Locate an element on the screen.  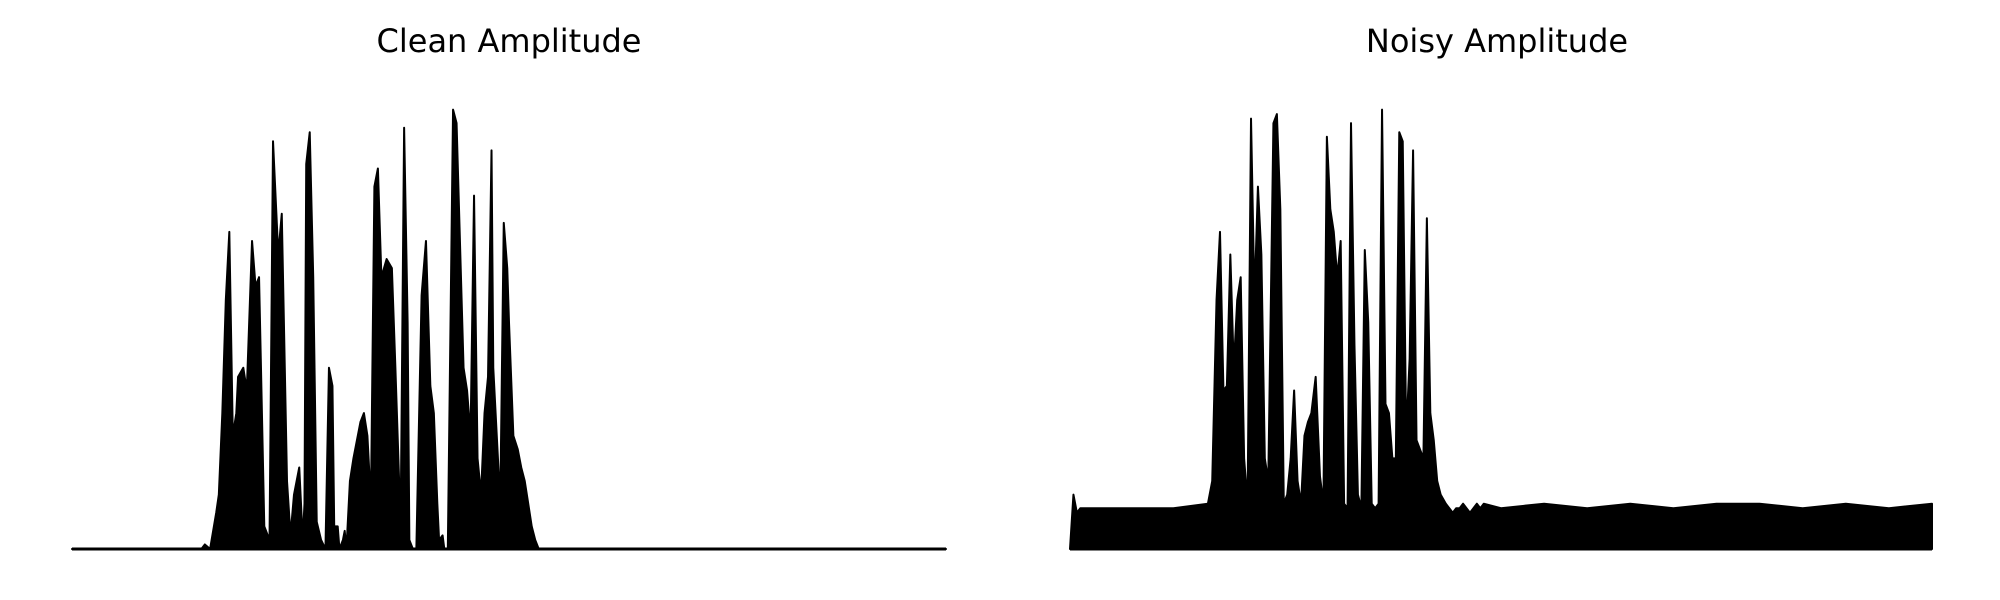
clean-amplitude-title: Clean Amplitude is located at coordinates (509, 41).